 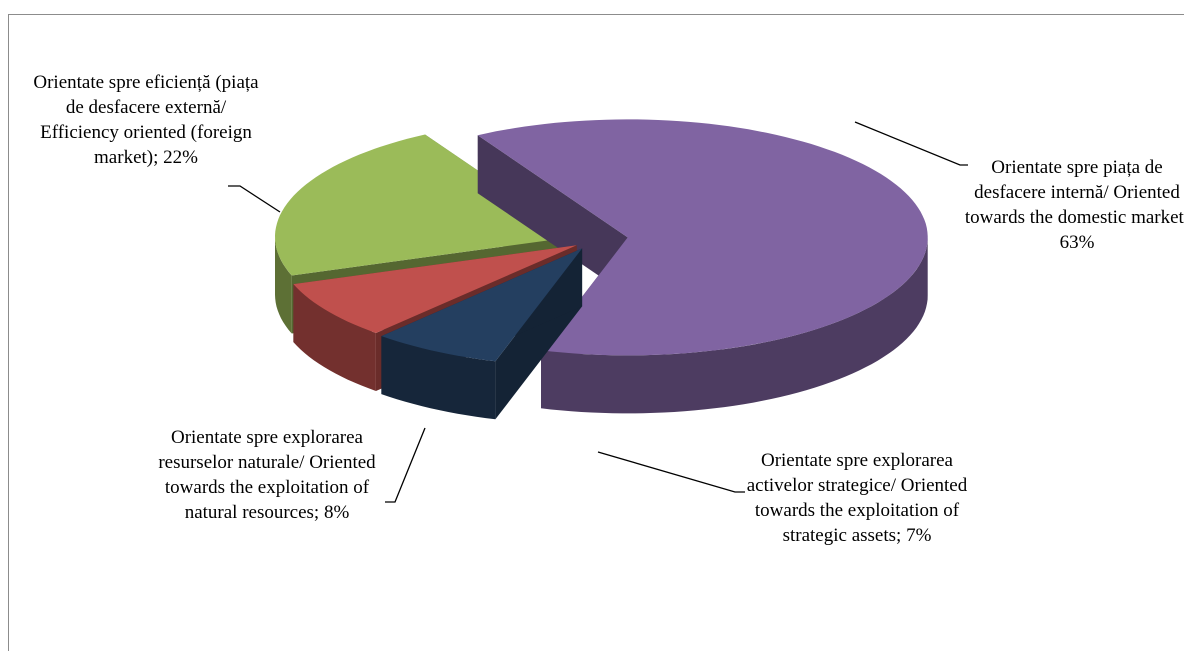 What do you see at coordinates (919, 535) in the screenshot?
I see `value-label: 7%` at bounding box center [919, 535].